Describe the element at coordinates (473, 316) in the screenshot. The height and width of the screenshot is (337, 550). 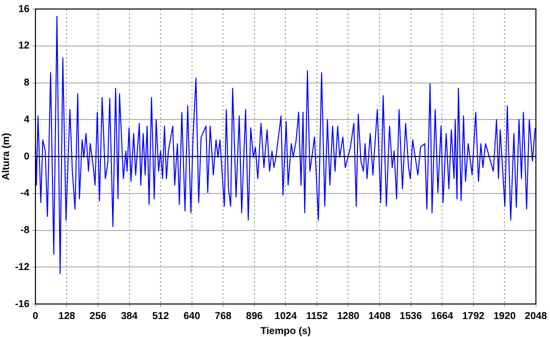
I see `x-tick-label: 1792` at that location.